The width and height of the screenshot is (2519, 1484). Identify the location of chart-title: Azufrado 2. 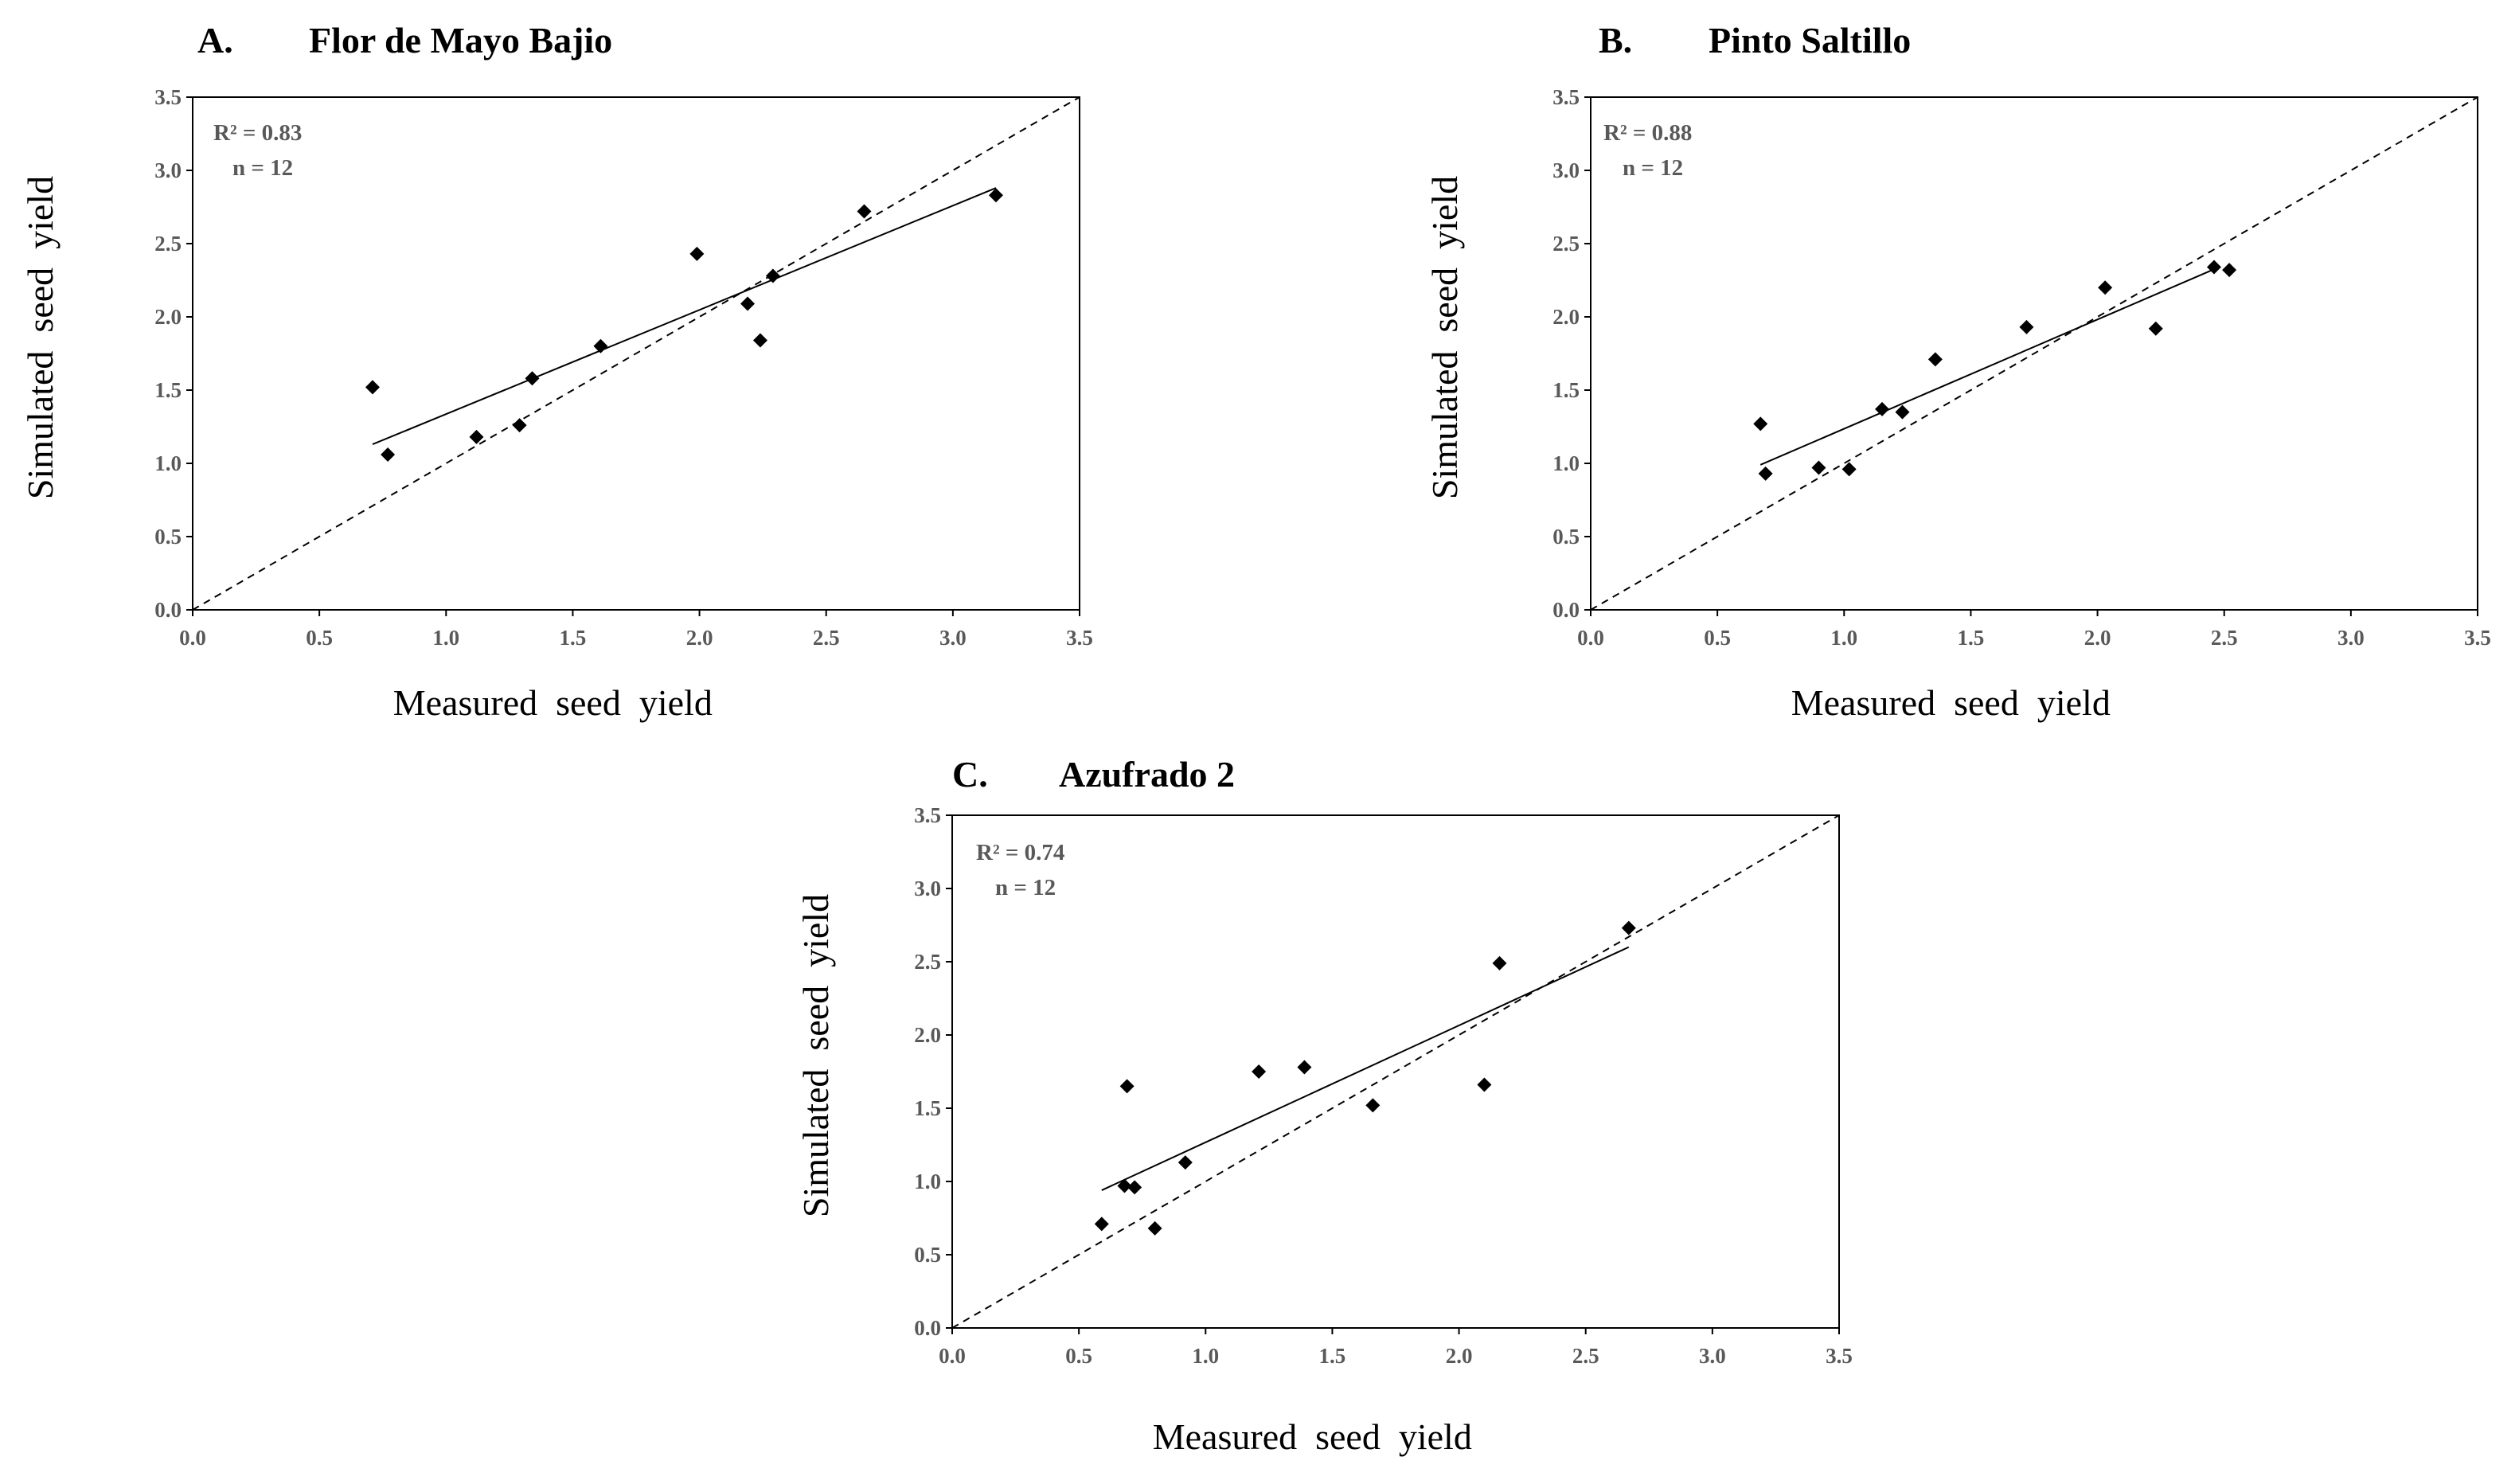
(1147, 774).